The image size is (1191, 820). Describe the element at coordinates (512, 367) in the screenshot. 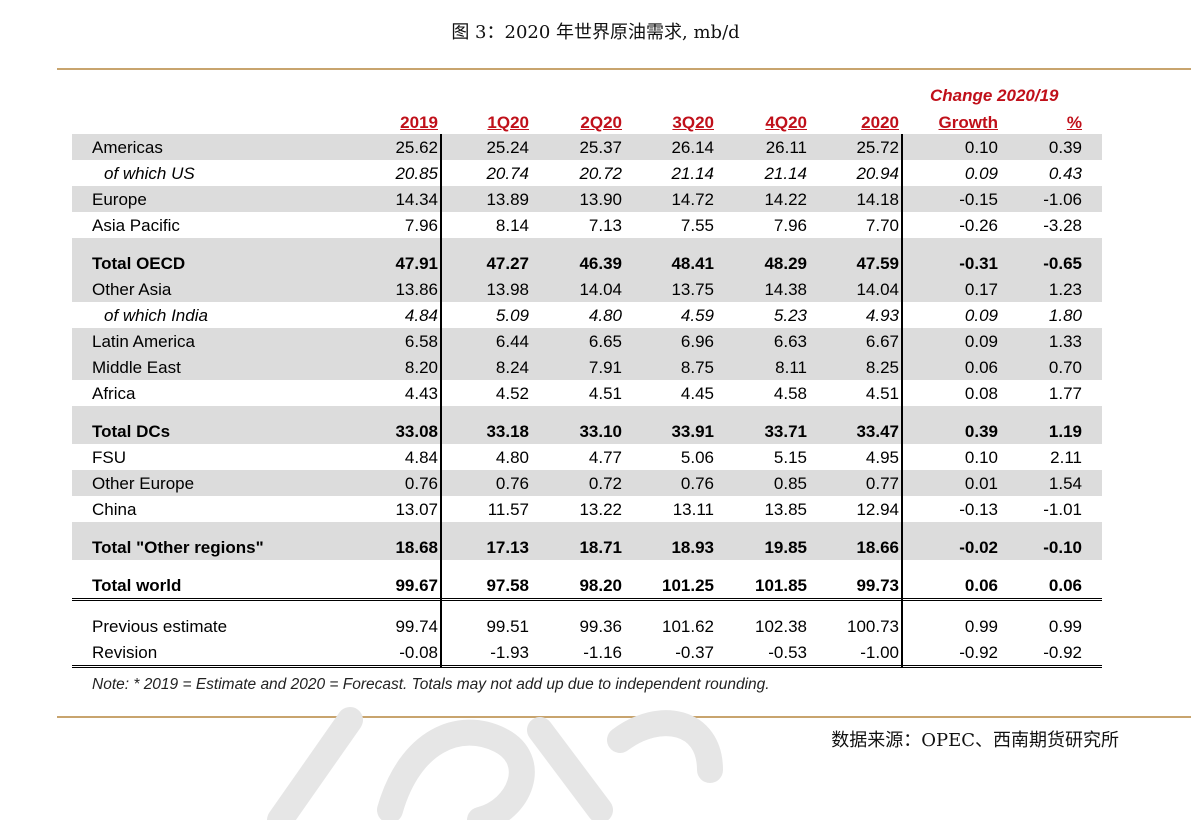

I see `table-cell: 8.24` at that location.